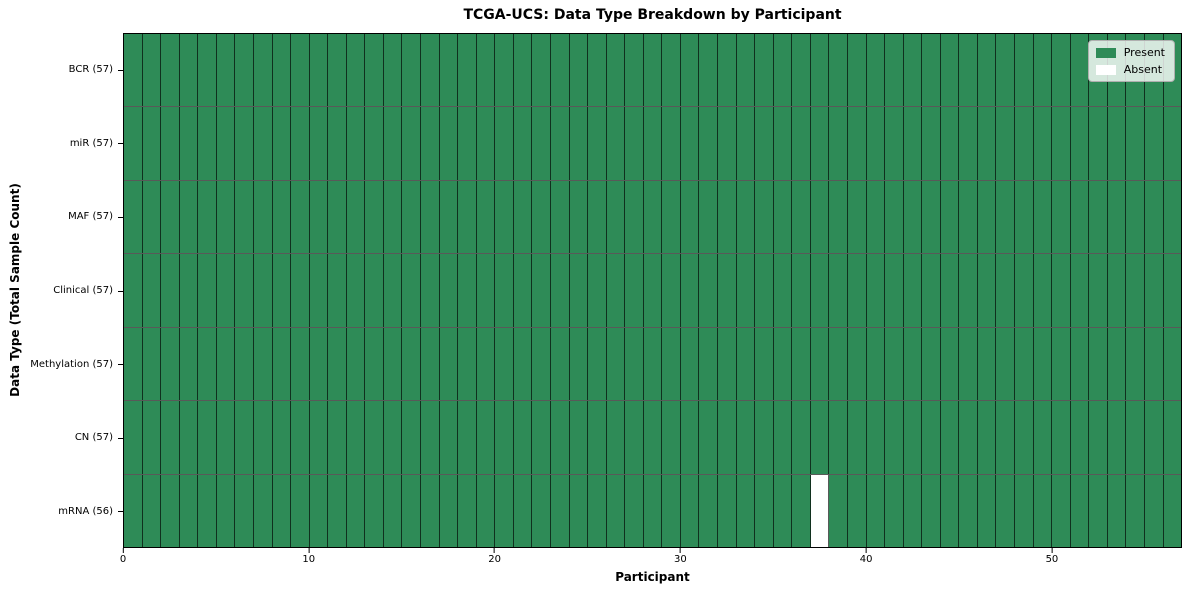 Image resolution: width=1200 pixels, height=600 pixels. Describe the element at coordinates (653, 291) in the screenshot. I see `heatmap-row-clinical` at that location.